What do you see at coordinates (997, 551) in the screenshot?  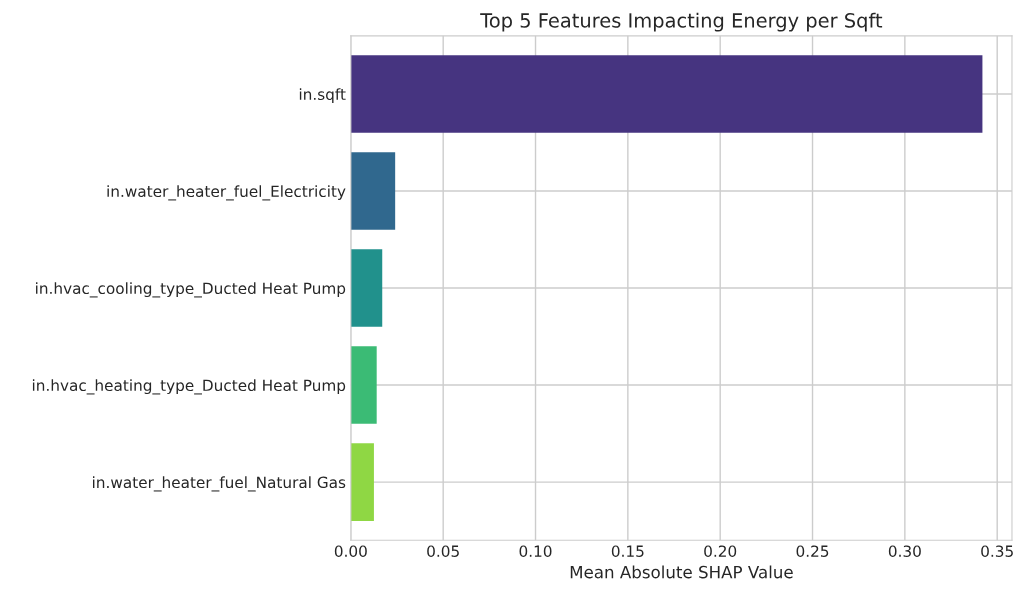 I see `x-tick-label: 0.35` at bounding box center [997, 551].